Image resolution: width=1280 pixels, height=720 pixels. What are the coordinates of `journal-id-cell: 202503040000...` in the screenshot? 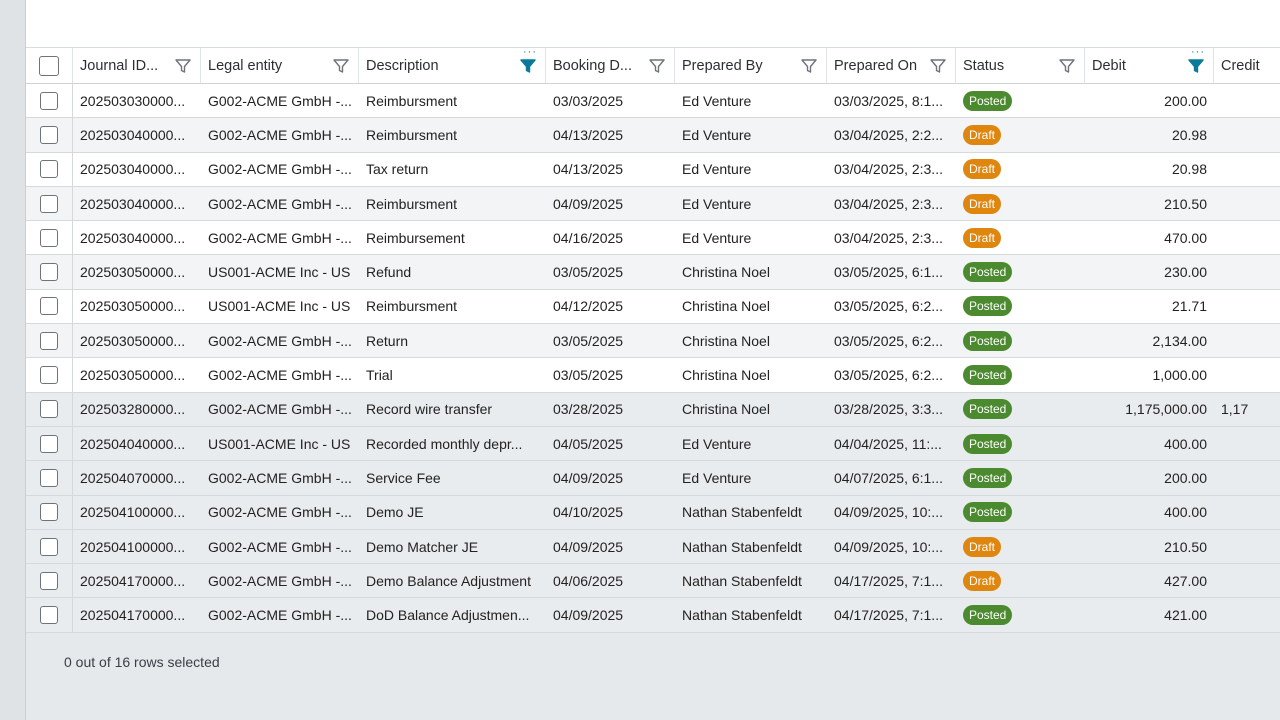 It's located at (133, 169).